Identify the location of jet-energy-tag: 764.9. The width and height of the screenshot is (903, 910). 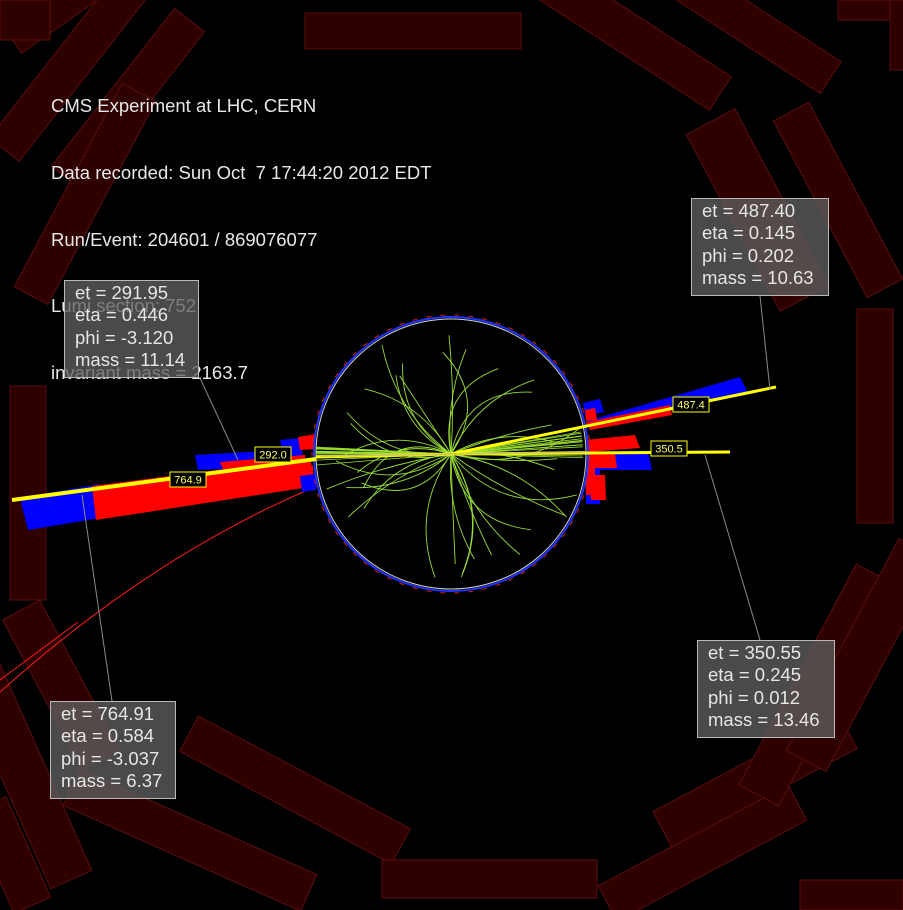
(188, 481).